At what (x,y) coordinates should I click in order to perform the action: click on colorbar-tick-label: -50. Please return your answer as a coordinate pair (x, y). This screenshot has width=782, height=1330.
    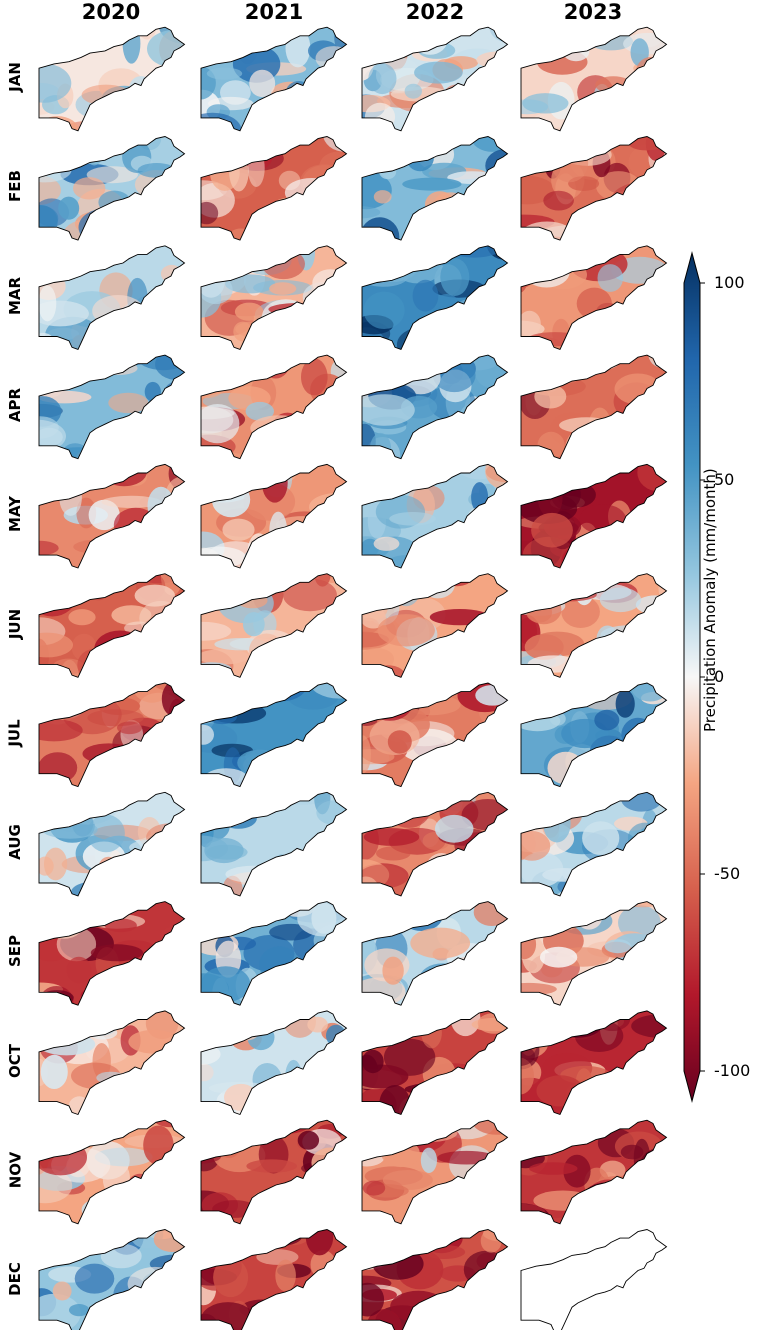
    Looking at the image, I should click on (727, 873).